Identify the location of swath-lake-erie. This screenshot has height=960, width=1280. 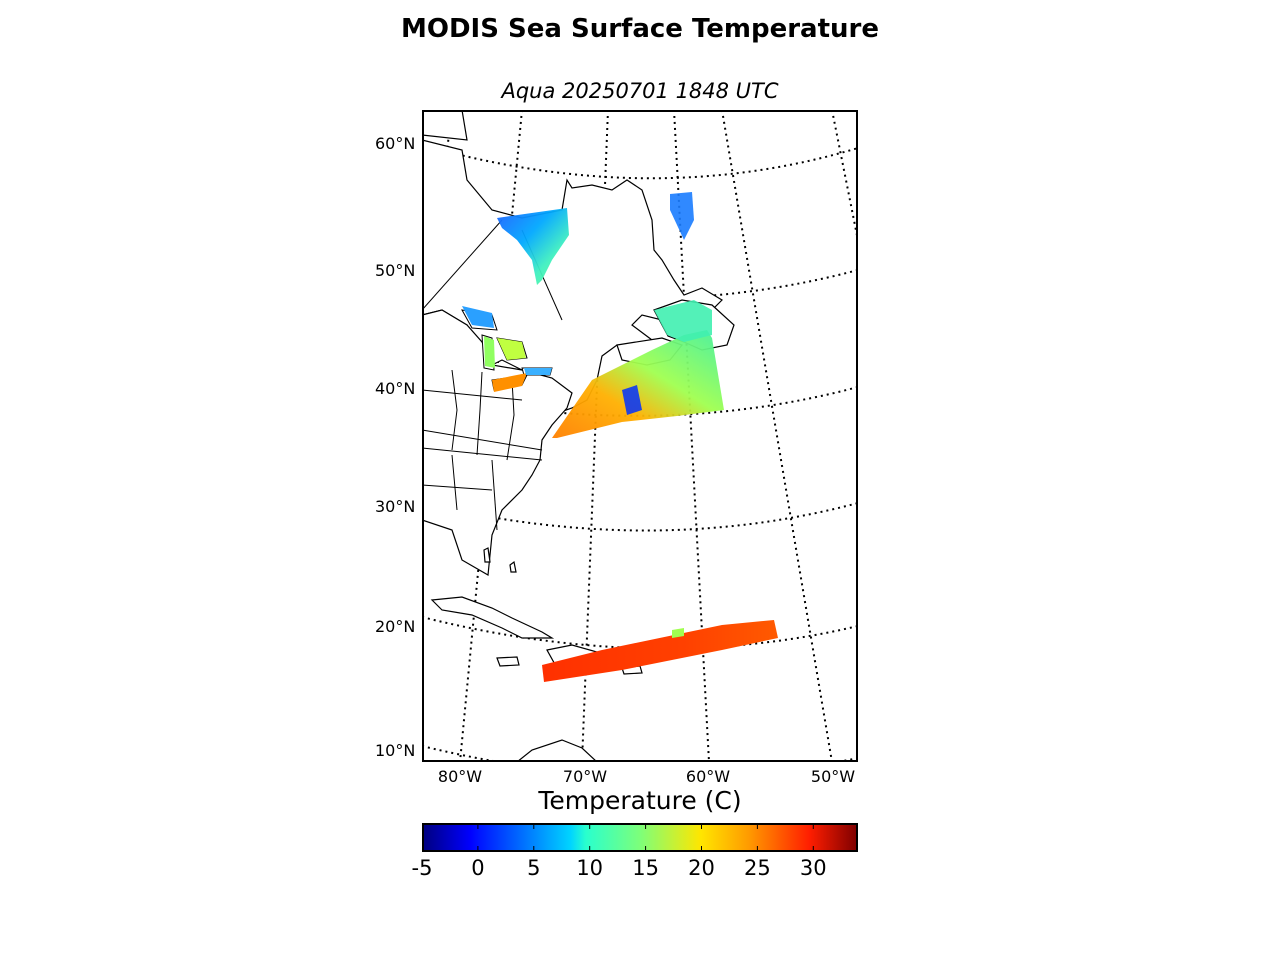
(509, 382).